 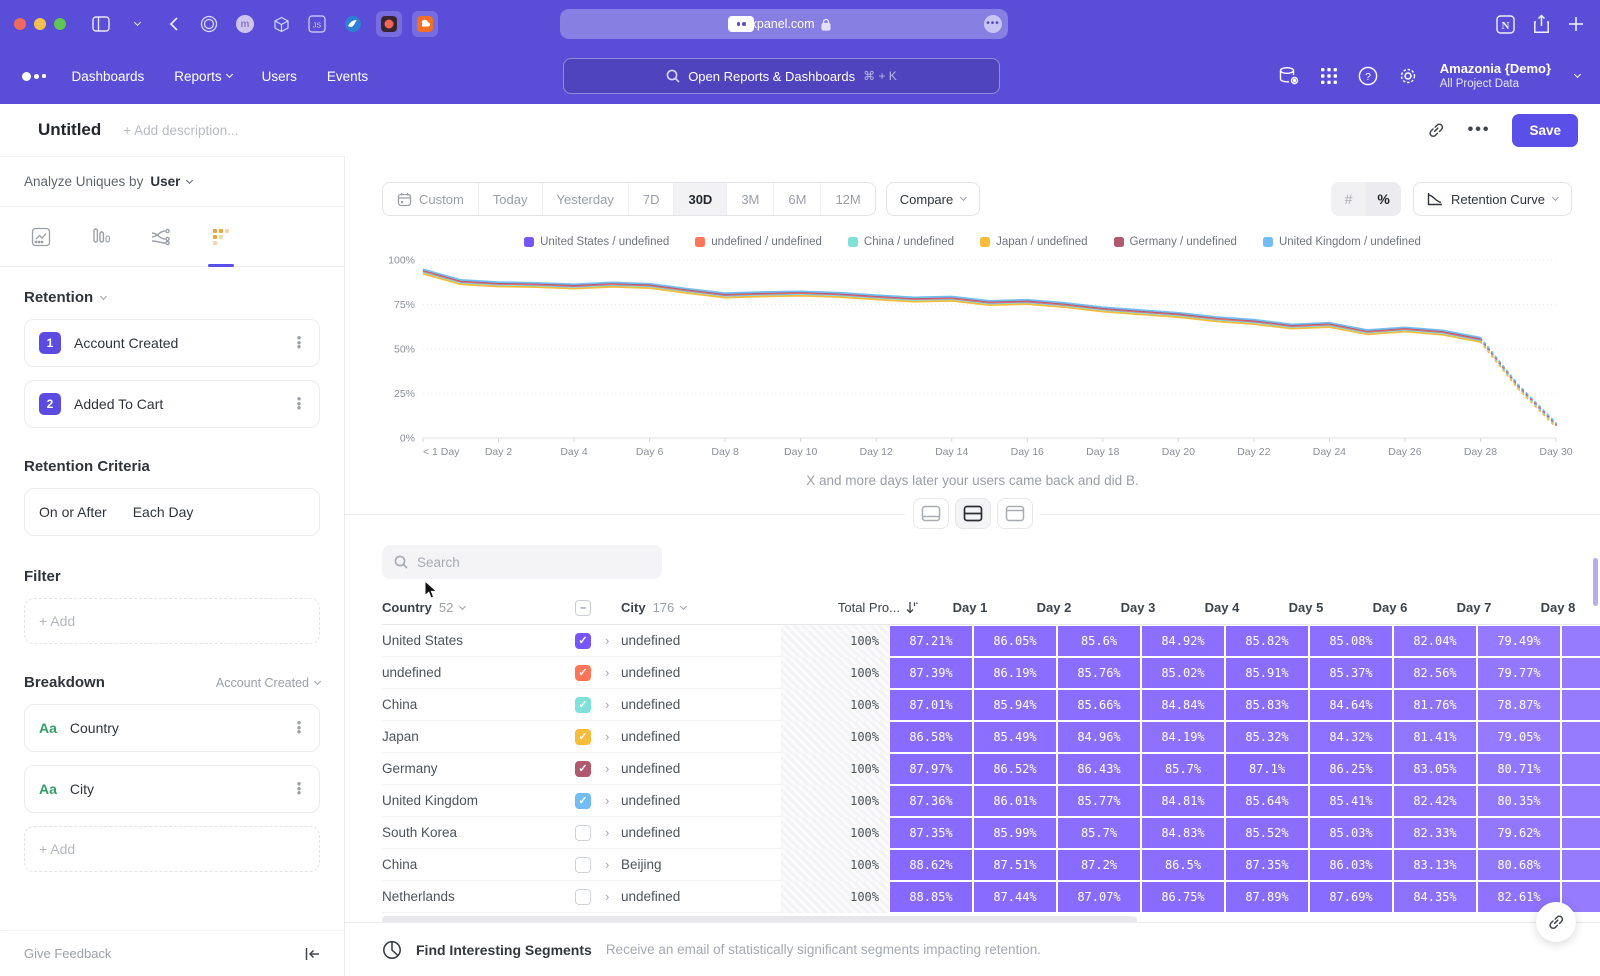 I want to click on retention-cell-day-2: 85.94%, so click(x=1015, y=705).